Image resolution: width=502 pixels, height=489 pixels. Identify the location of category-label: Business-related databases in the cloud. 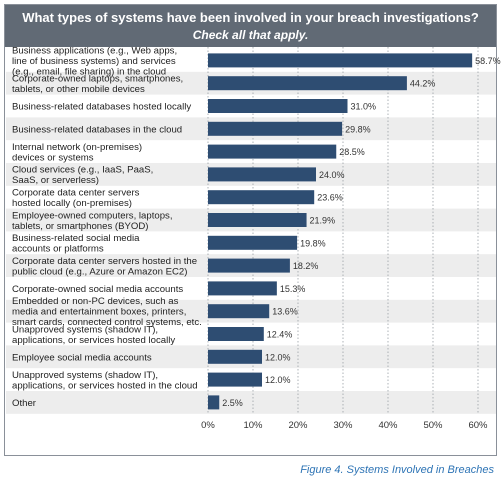
(97, 129).